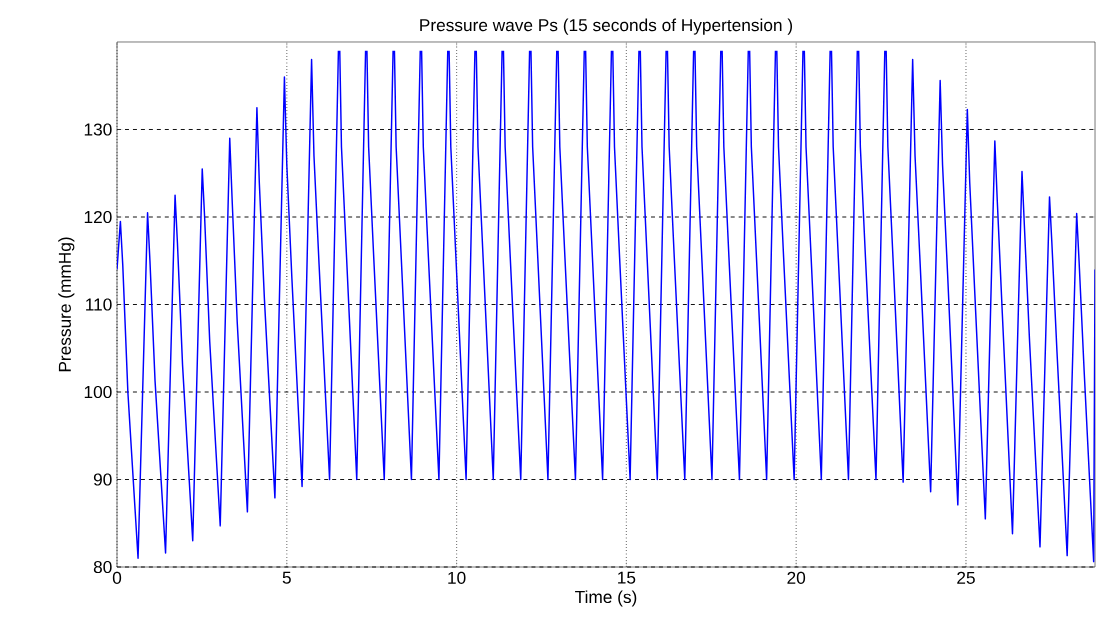 The image size is (1102, 623). I want to click on y-axis-title: Pressure (mmHg), so click(66, 304).